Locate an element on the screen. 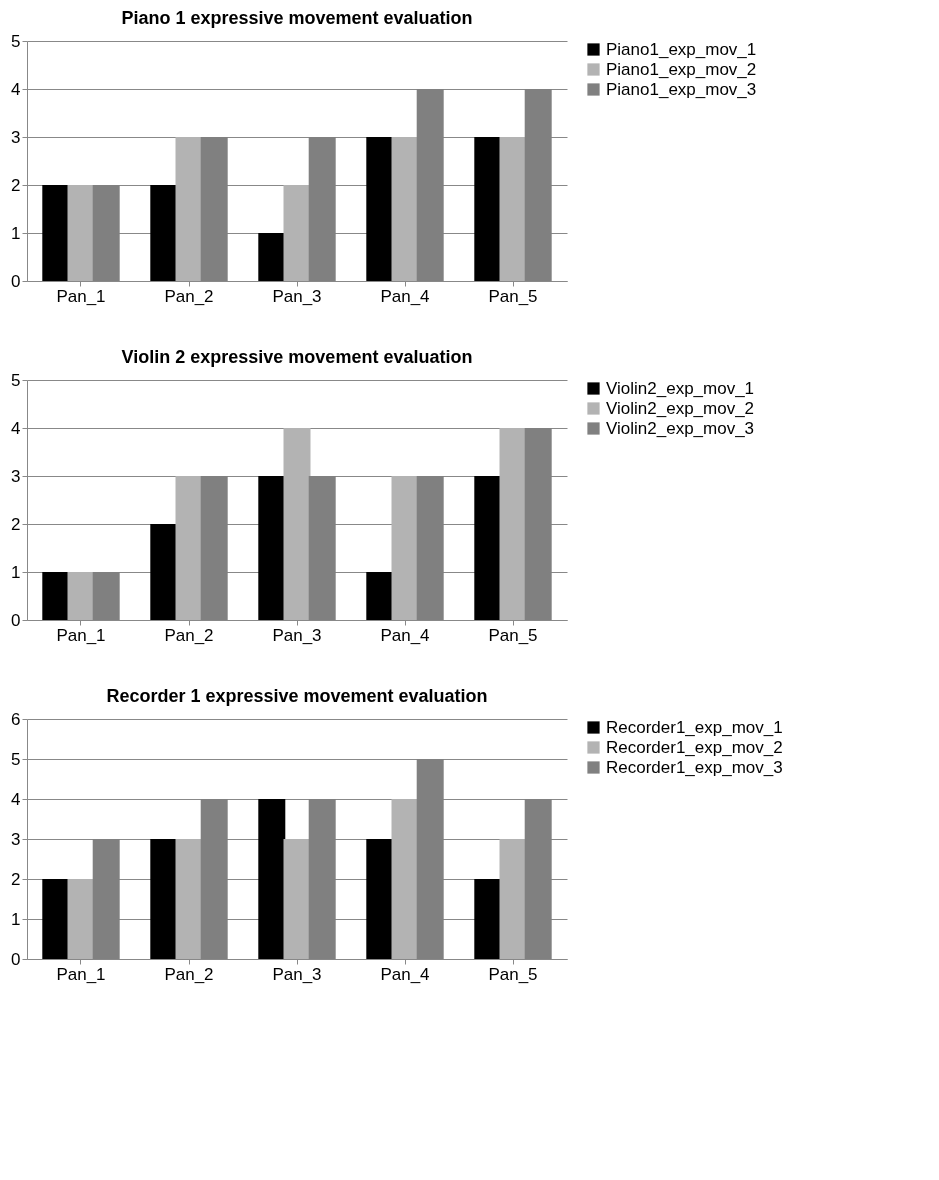  chart-title: Piano 1 expressive movement evaluation is located at coordinates (297, 18).